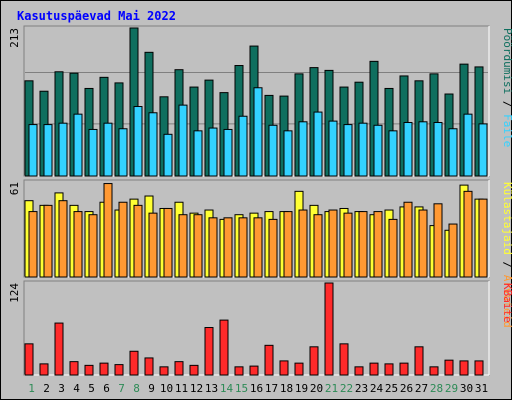 The image size is (512, 400). Describe the element at coordinates (241, 388) in the screenshot. I see `x-tick-15: 15` at that location.